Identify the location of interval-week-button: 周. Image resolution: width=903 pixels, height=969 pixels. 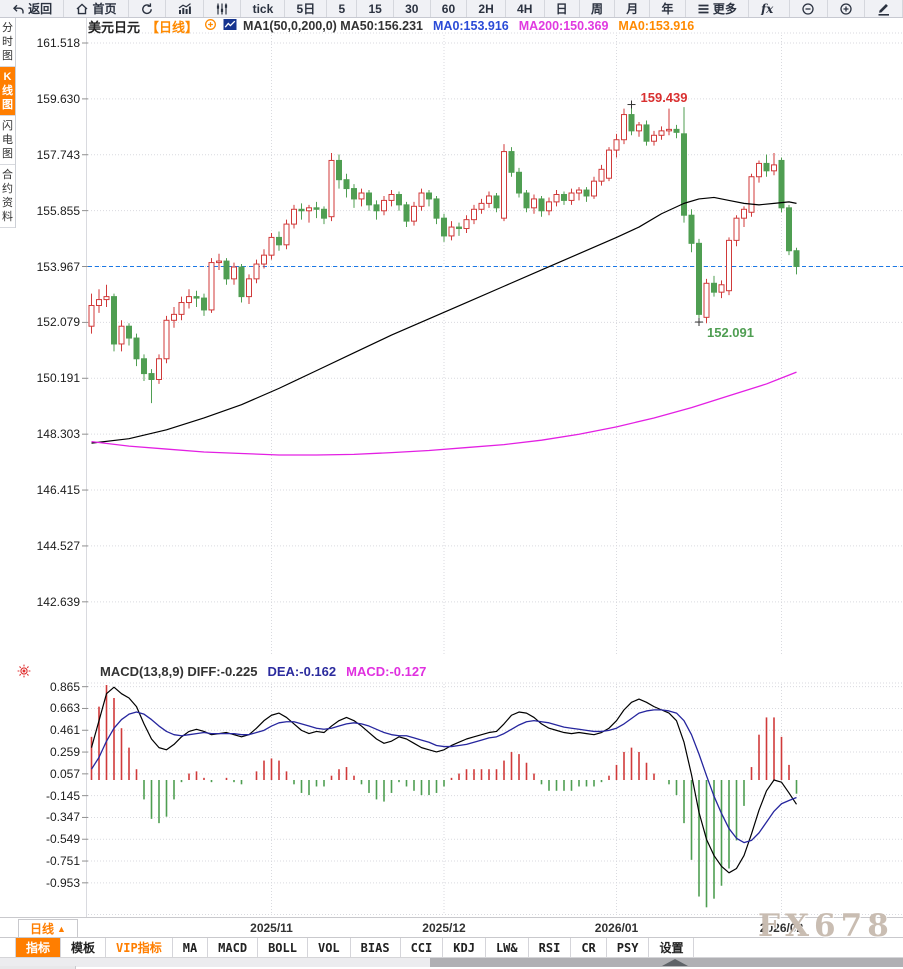
(598, 8).